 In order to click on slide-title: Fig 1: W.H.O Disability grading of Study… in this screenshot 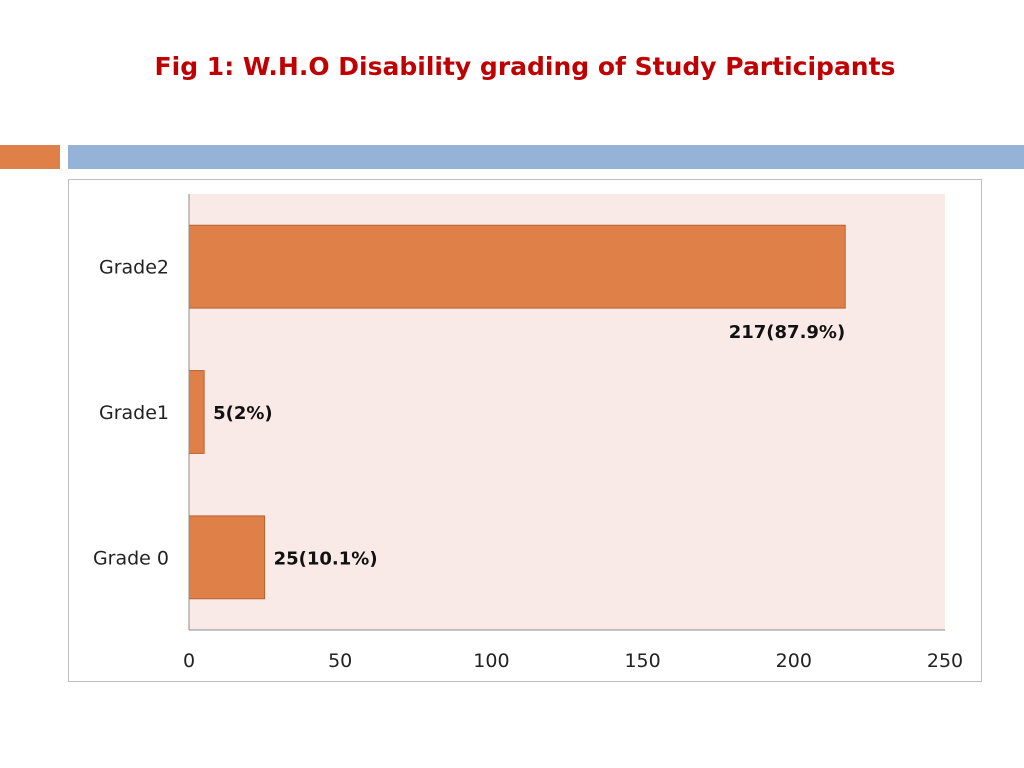, I will do `click(525, 66)`.